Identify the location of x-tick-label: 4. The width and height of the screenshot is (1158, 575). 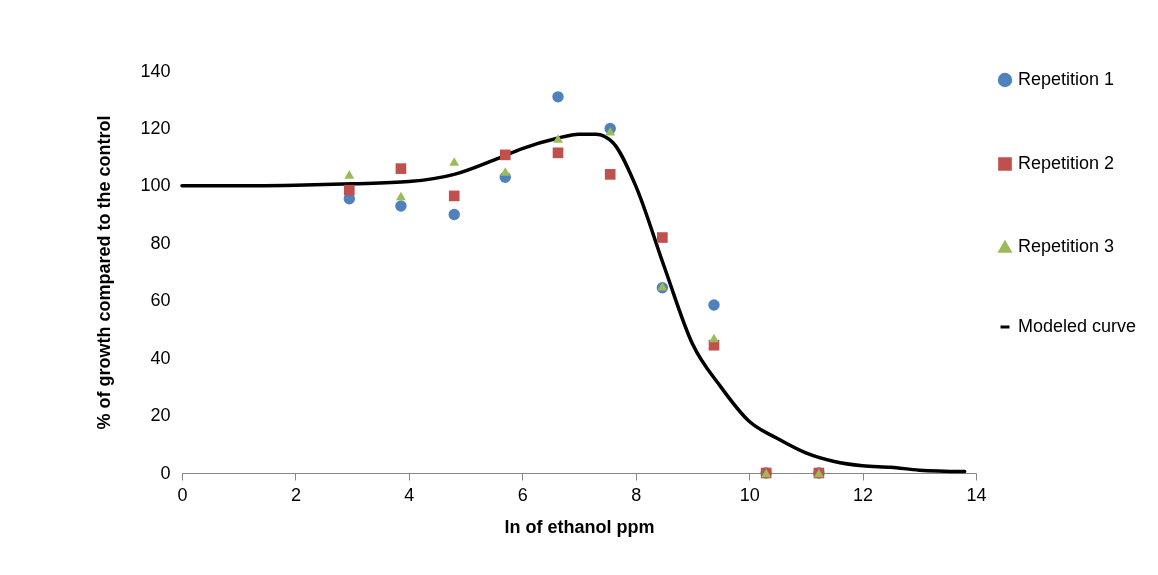
(409, 494).